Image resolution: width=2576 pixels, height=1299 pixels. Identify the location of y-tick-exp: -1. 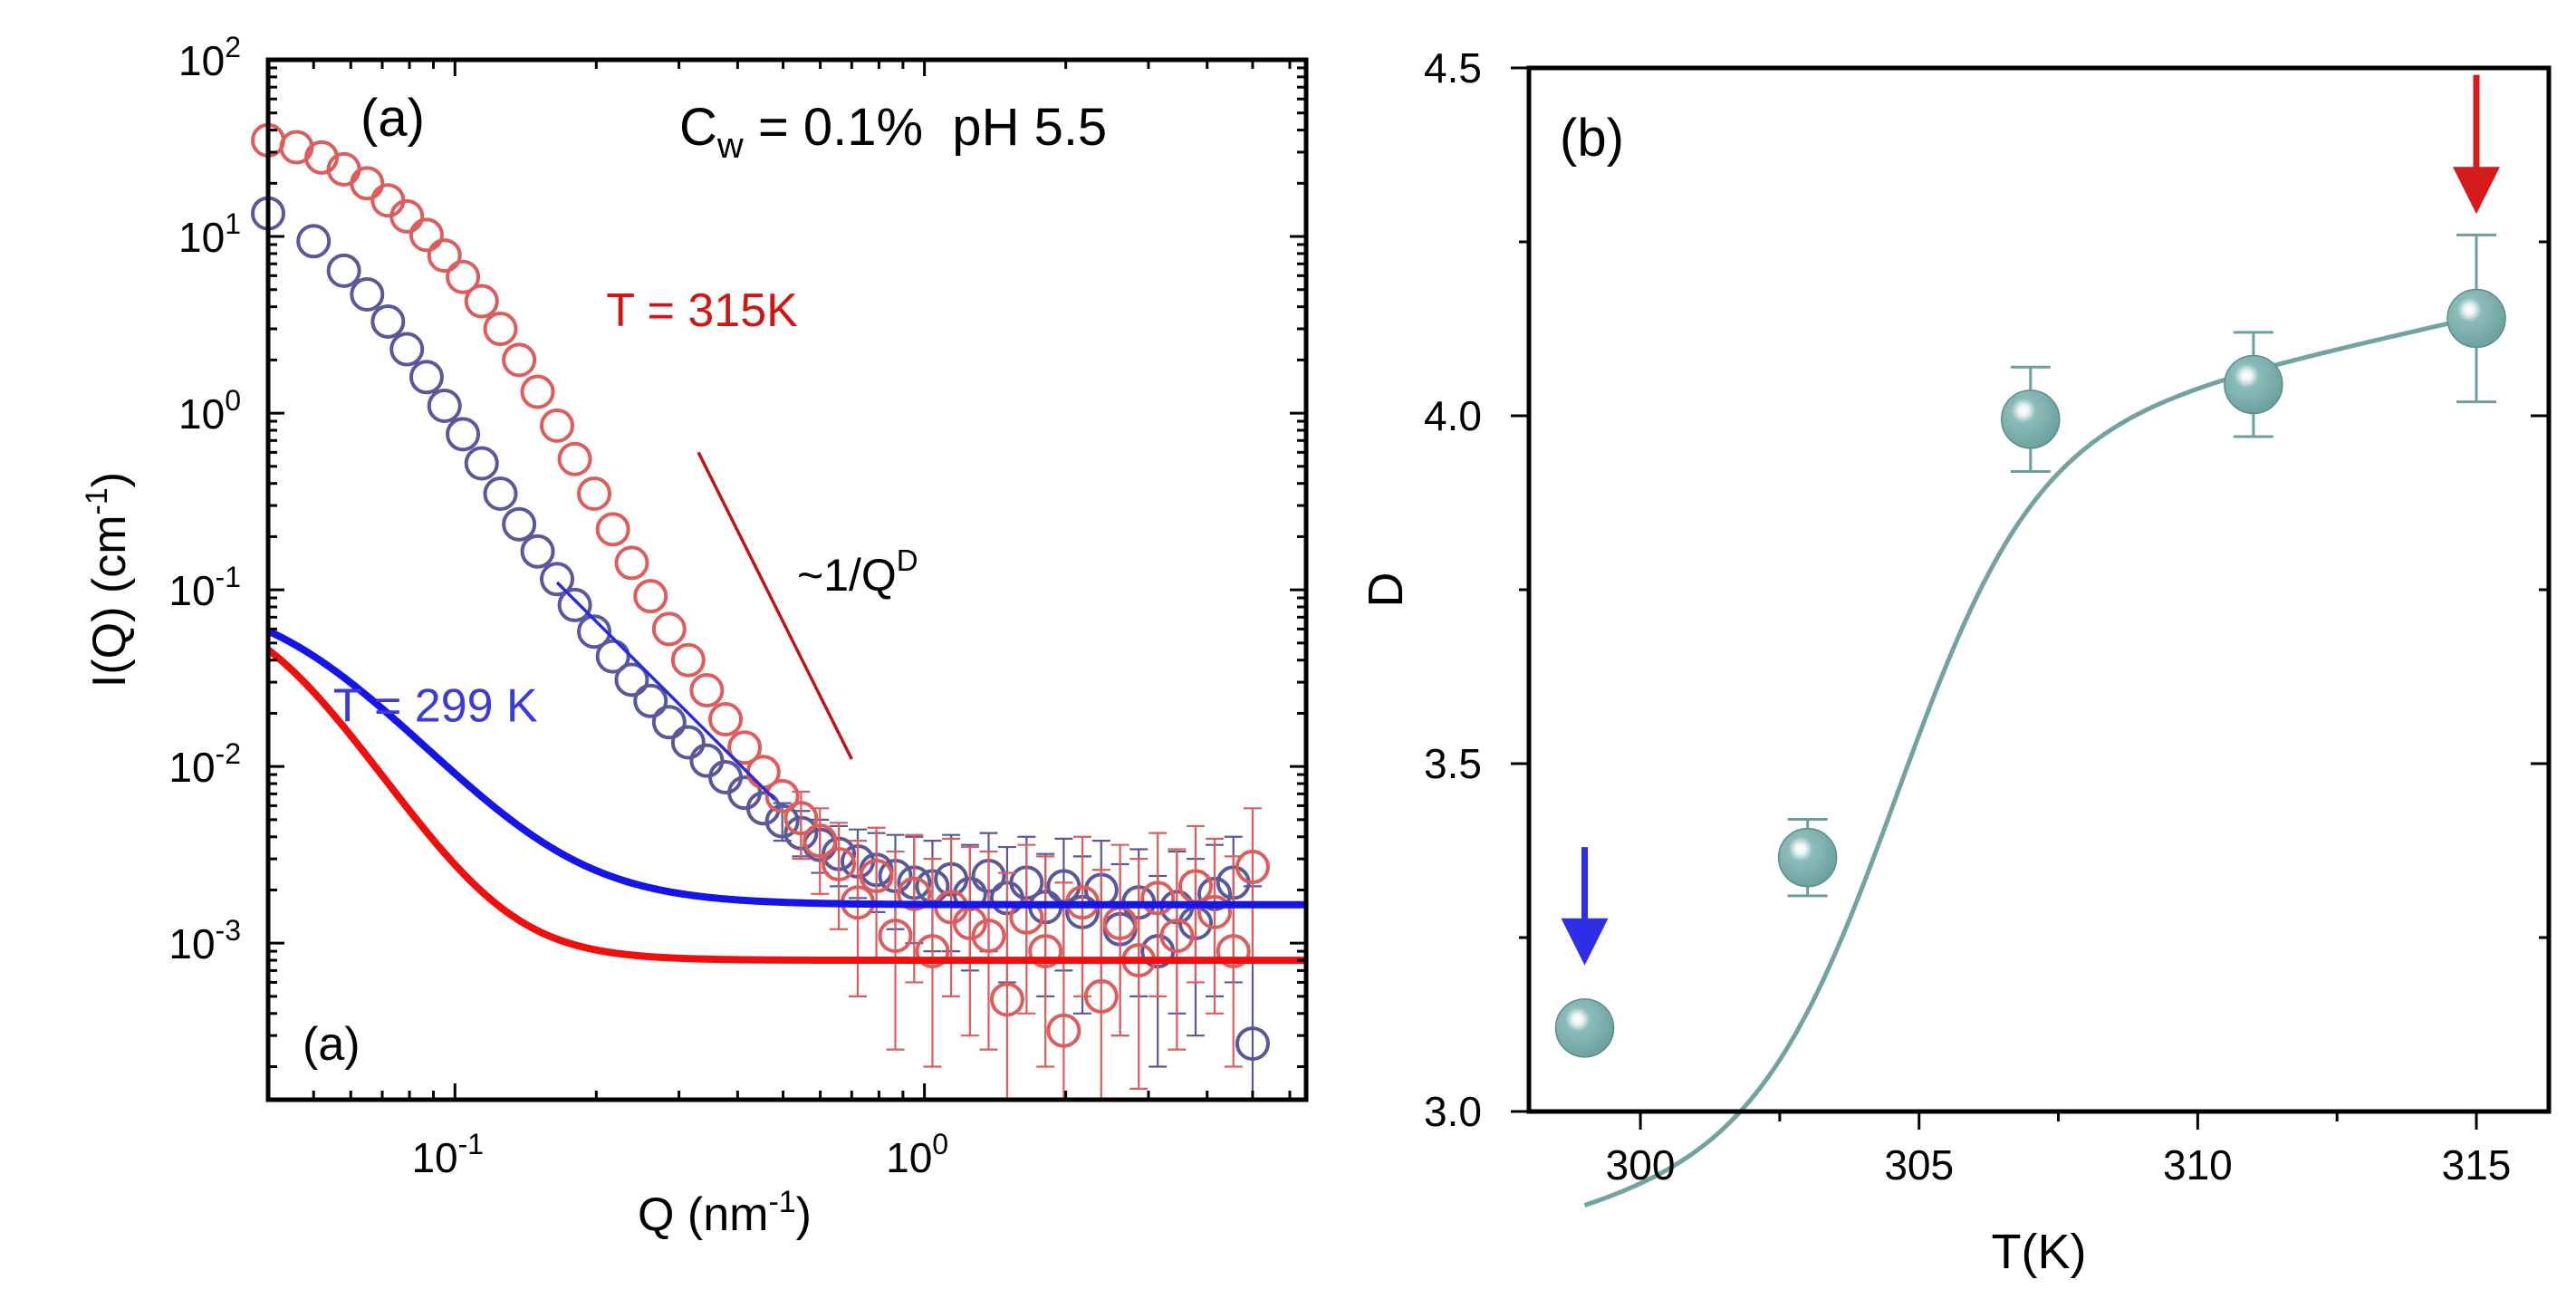
(228, 577).